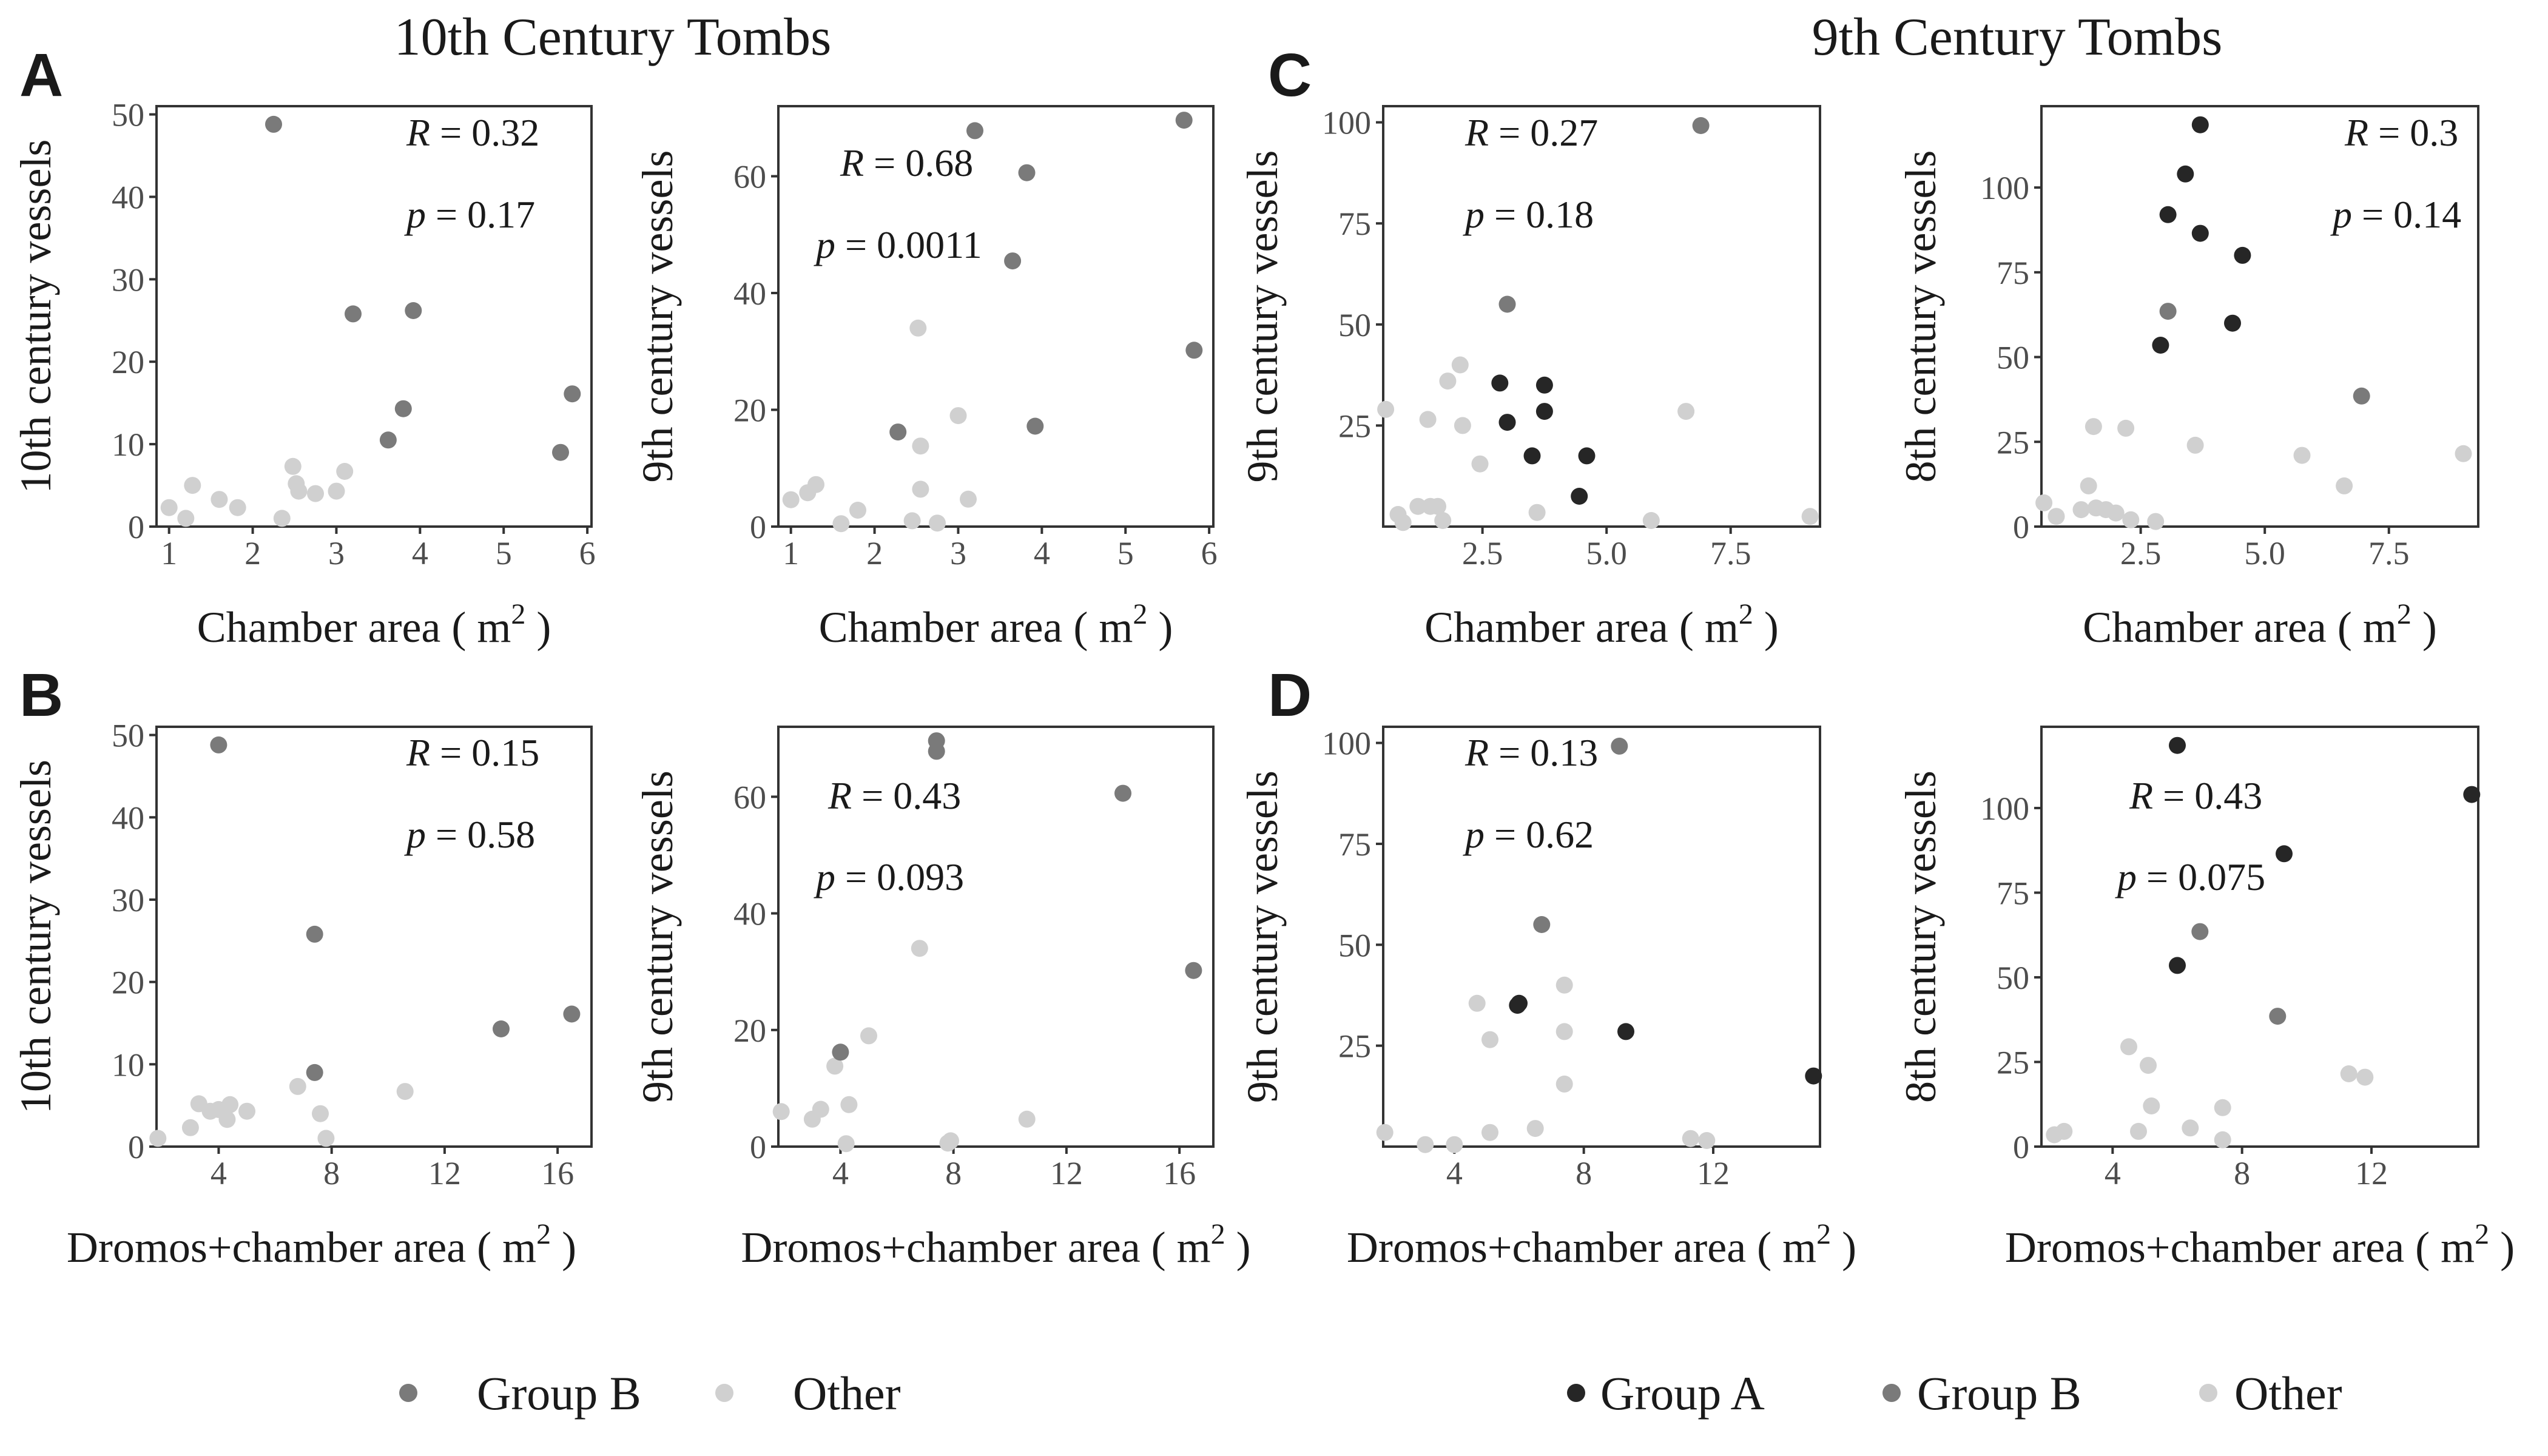 The width and height of the screenshot is (2548, 1456). What do you see at coordinates (1920, 936) in the screenshot?
I see `y-axis-title: 8th century vessels` at bounding box center [1920, 936].